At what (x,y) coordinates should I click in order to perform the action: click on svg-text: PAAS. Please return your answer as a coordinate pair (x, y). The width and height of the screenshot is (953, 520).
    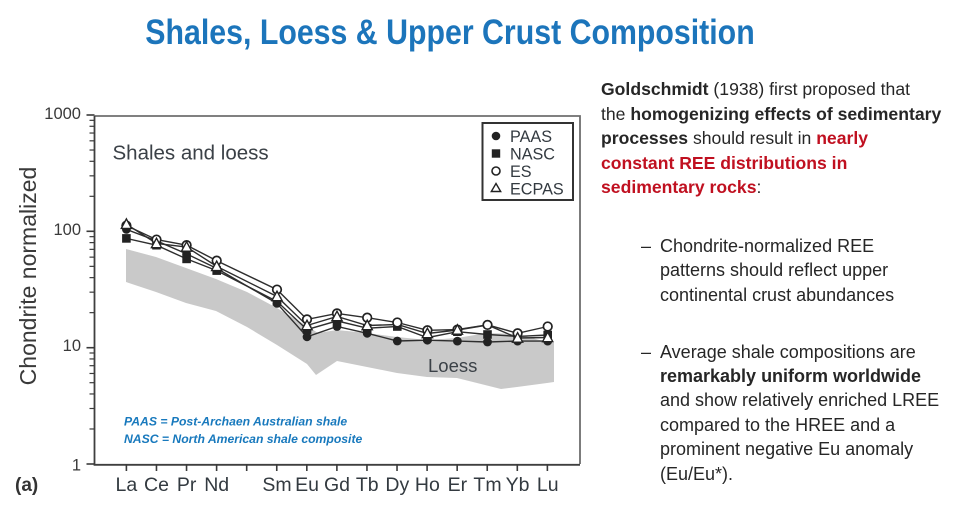
    Looking at the image, I should click on (531, 137).